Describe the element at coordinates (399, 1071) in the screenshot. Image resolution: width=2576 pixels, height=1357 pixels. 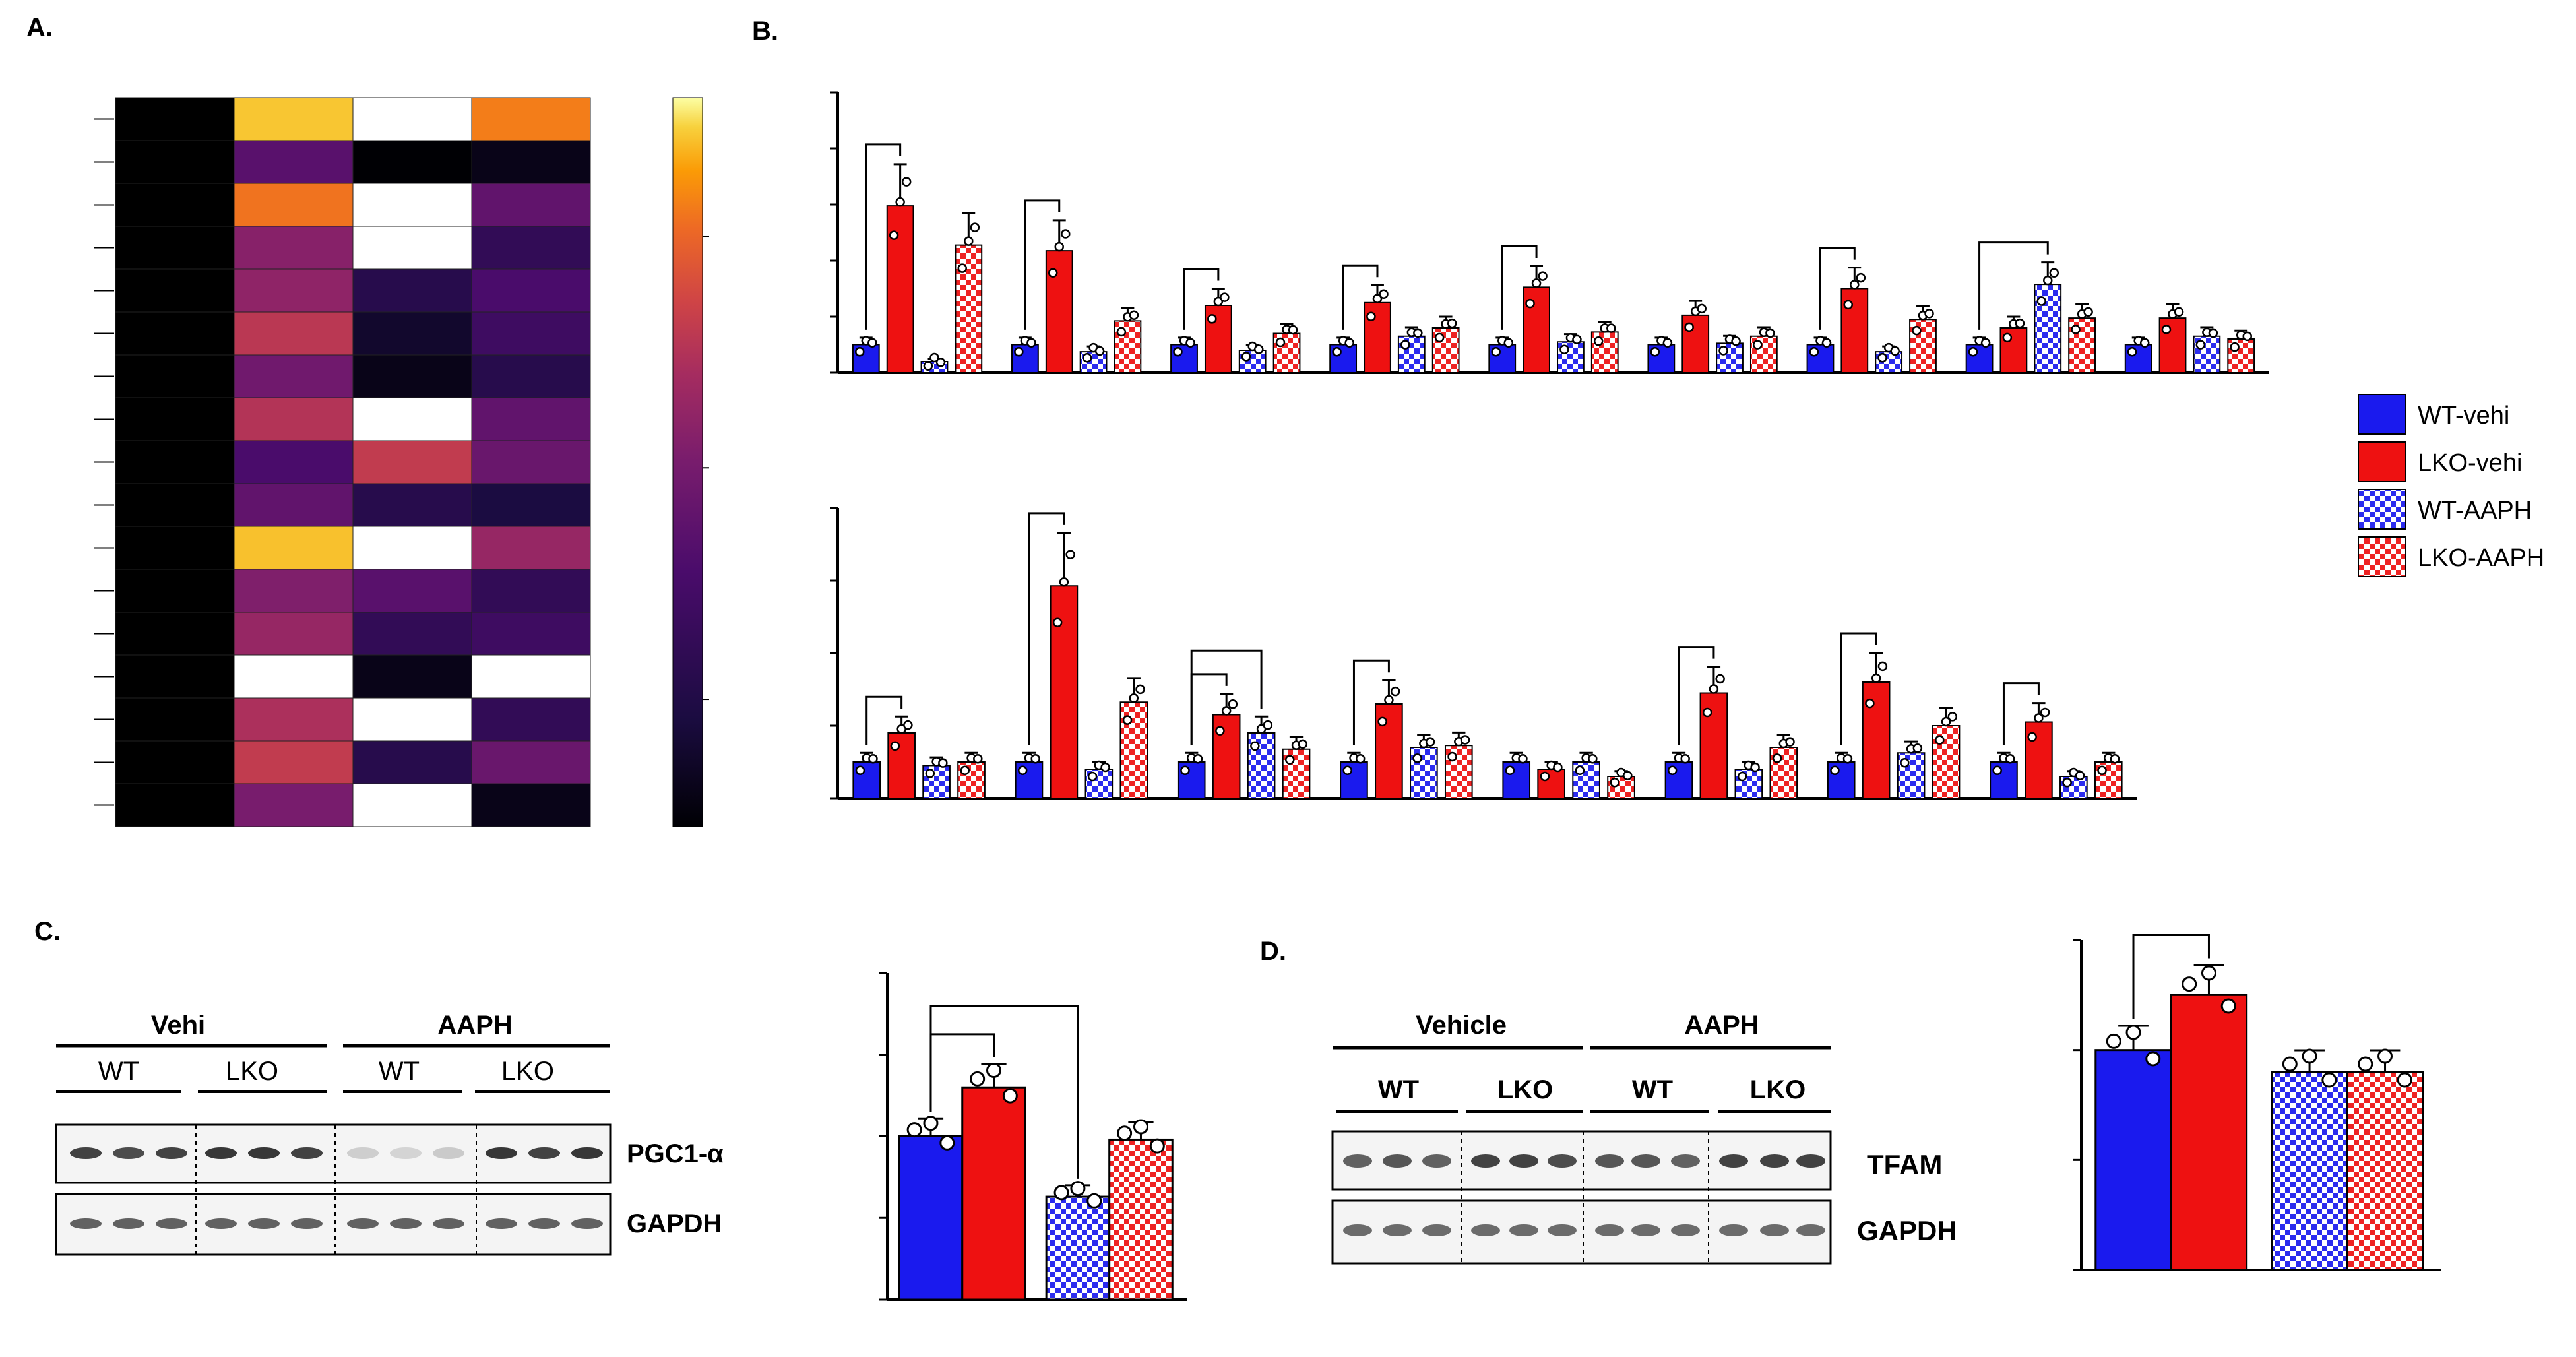
I see `blot-c-sub-wt2: WT` at that location.